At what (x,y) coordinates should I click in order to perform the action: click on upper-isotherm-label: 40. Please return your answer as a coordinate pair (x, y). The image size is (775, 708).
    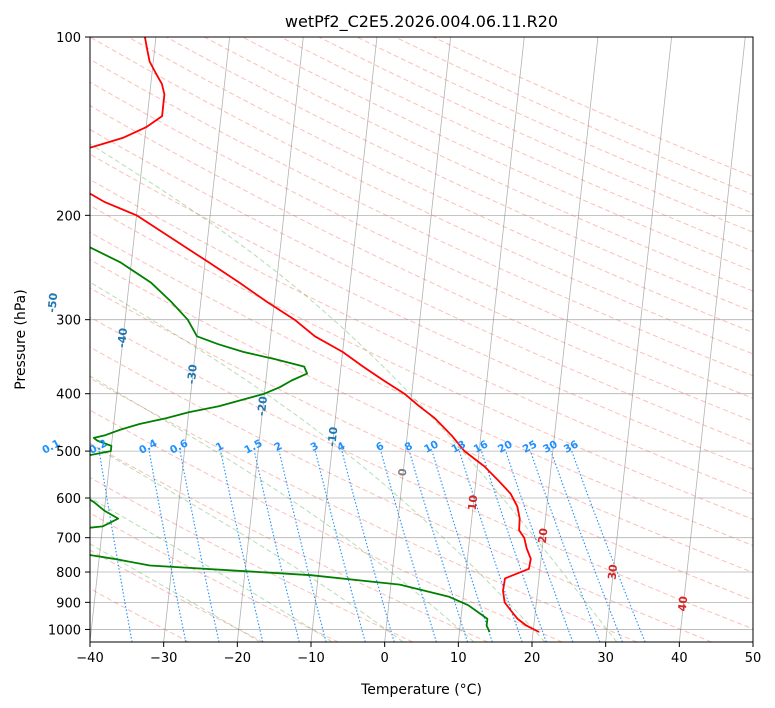
    Looking at the image, I should click on (683, 603).